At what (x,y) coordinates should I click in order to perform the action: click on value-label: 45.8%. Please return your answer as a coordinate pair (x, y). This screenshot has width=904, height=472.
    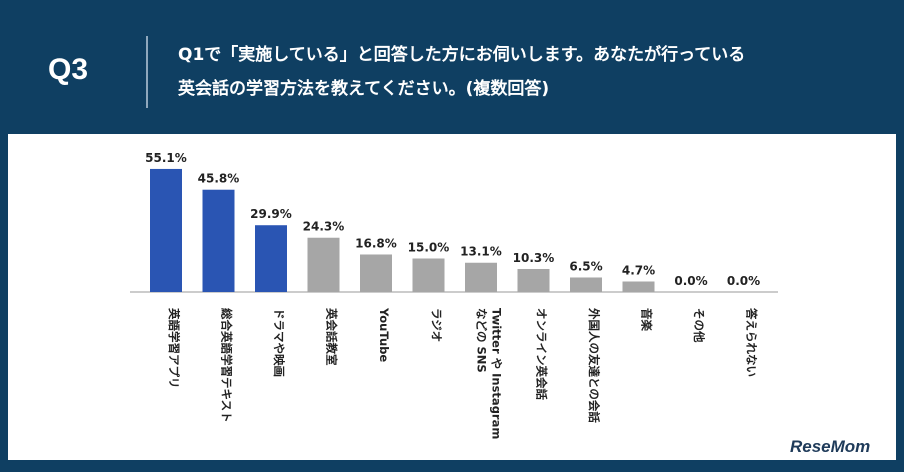
    Looking at the image, I should click on (219, 179).